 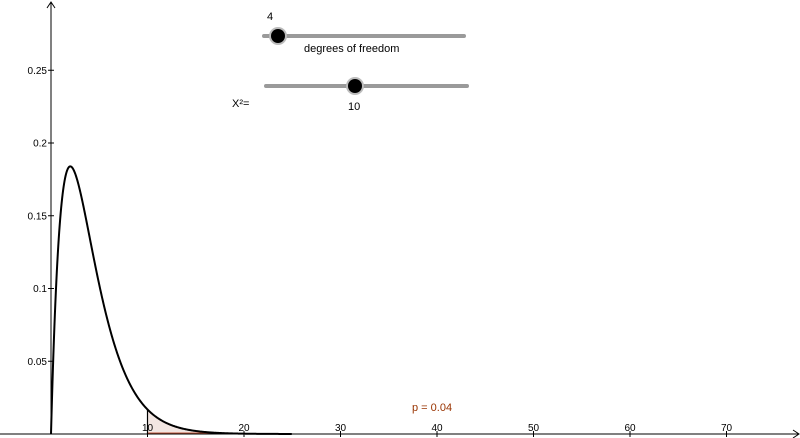 What do you see at coordinates (364, 36) in the screenshot?
I see `dof-slider-track` at bounding box center [364, 36].